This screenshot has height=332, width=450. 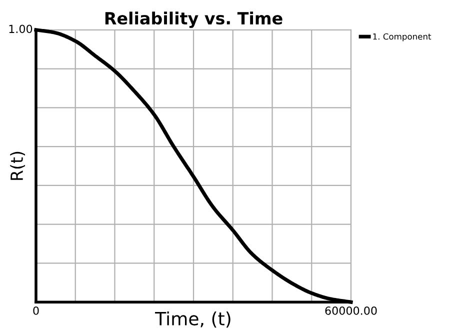 I want to click on x-tick-label: 0, so click(x=36, y=310).